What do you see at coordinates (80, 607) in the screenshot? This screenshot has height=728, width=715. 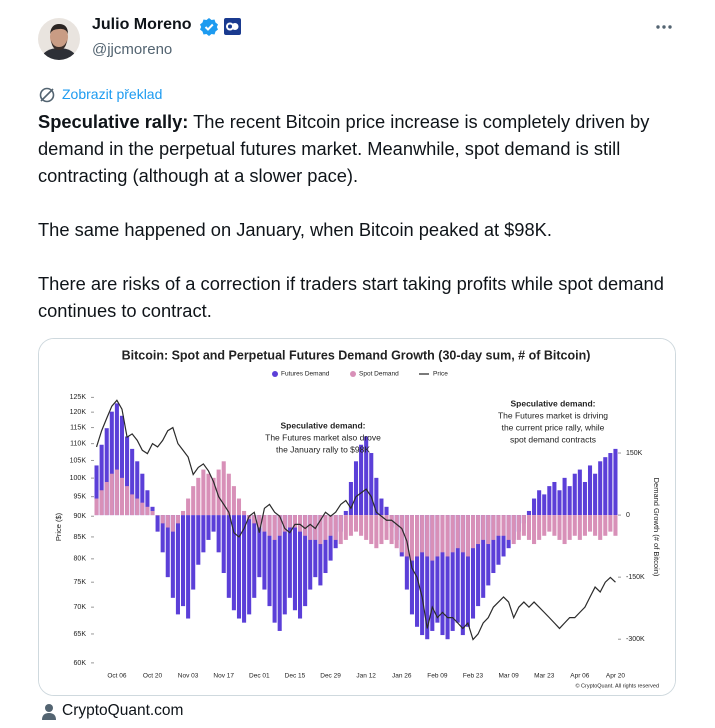 I see `y-tick-label: 70K` at bounding box center [80, 607].